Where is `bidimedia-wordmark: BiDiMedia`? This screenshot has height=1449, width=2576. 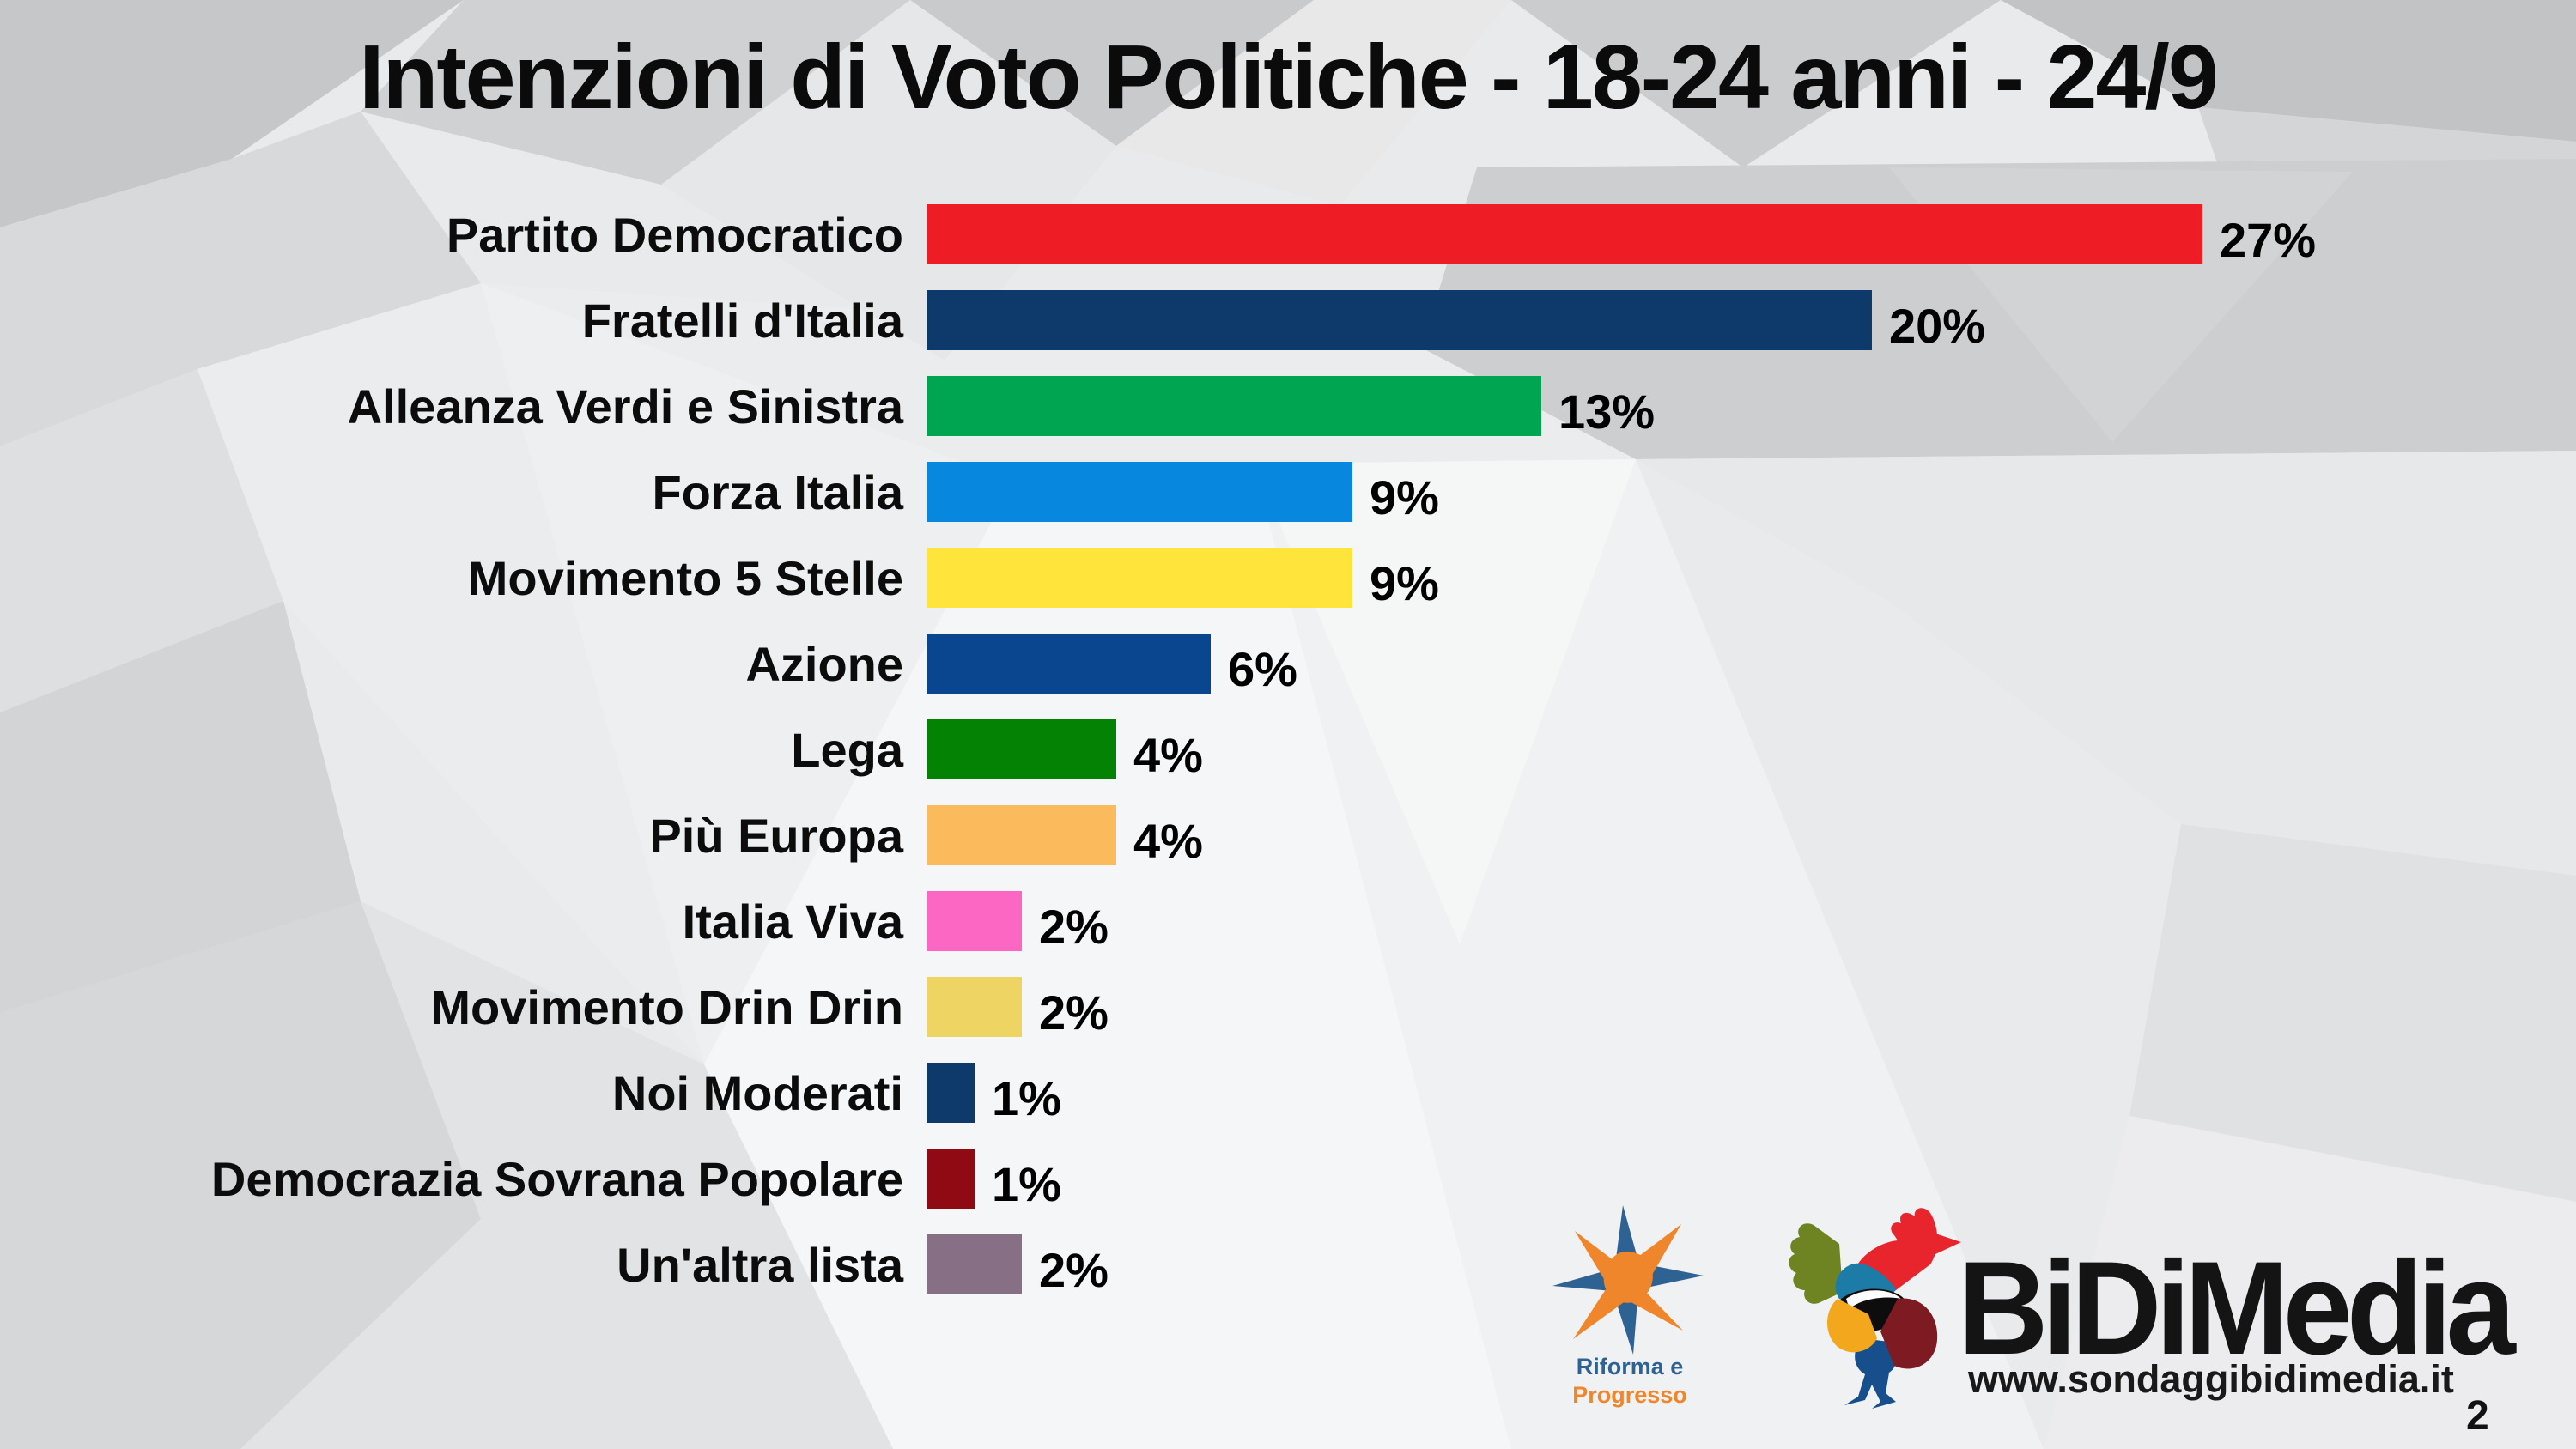 bidimedia-wordmark: BiDiMedia is located at coordinates (2237, 1308).